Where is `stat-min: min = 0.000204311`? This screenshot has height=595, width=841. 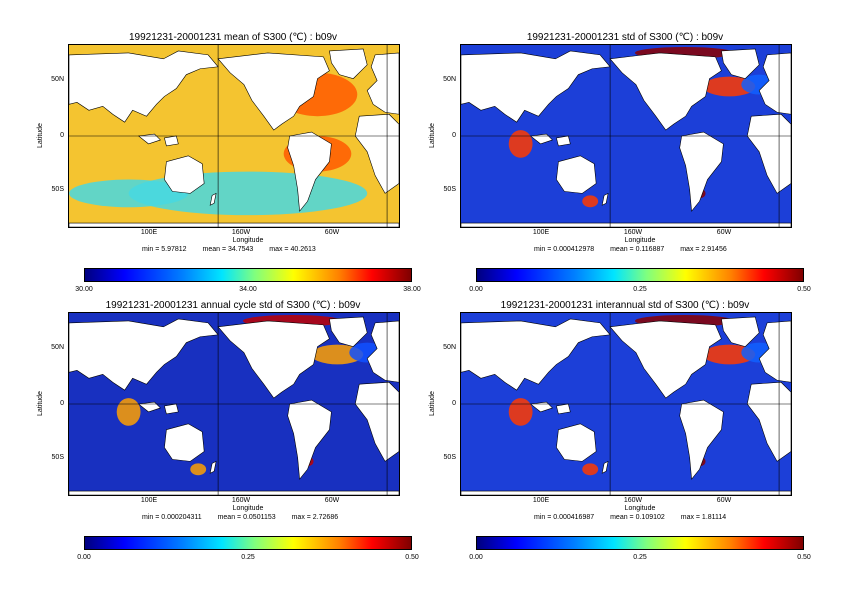
stat-min: min = 0.000204311 is located at coordinates (172, 517).